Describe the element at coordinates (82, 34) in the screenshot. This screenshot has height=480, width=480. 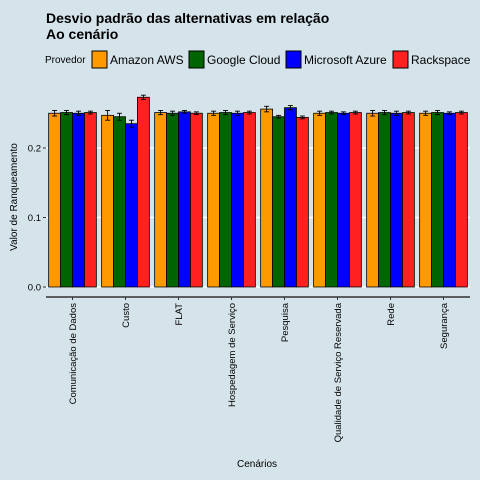
I see `chart-subtitle: Ao cenário` at that location.